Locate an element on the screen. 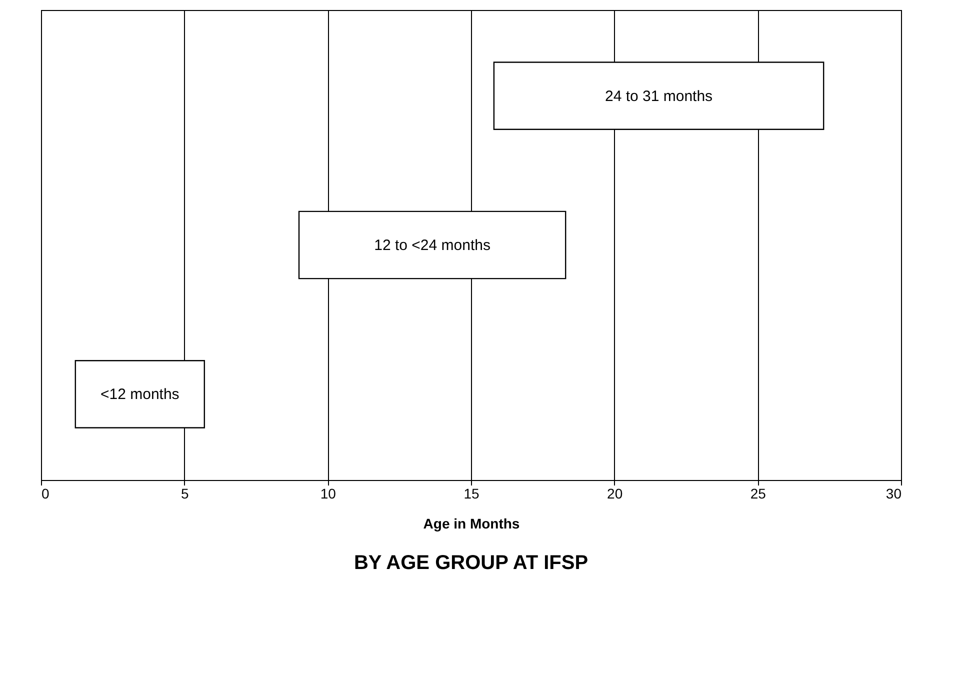 This screenshot has width=972, height=673. x-tick-label: 0 is located at coordinates (46, 494).